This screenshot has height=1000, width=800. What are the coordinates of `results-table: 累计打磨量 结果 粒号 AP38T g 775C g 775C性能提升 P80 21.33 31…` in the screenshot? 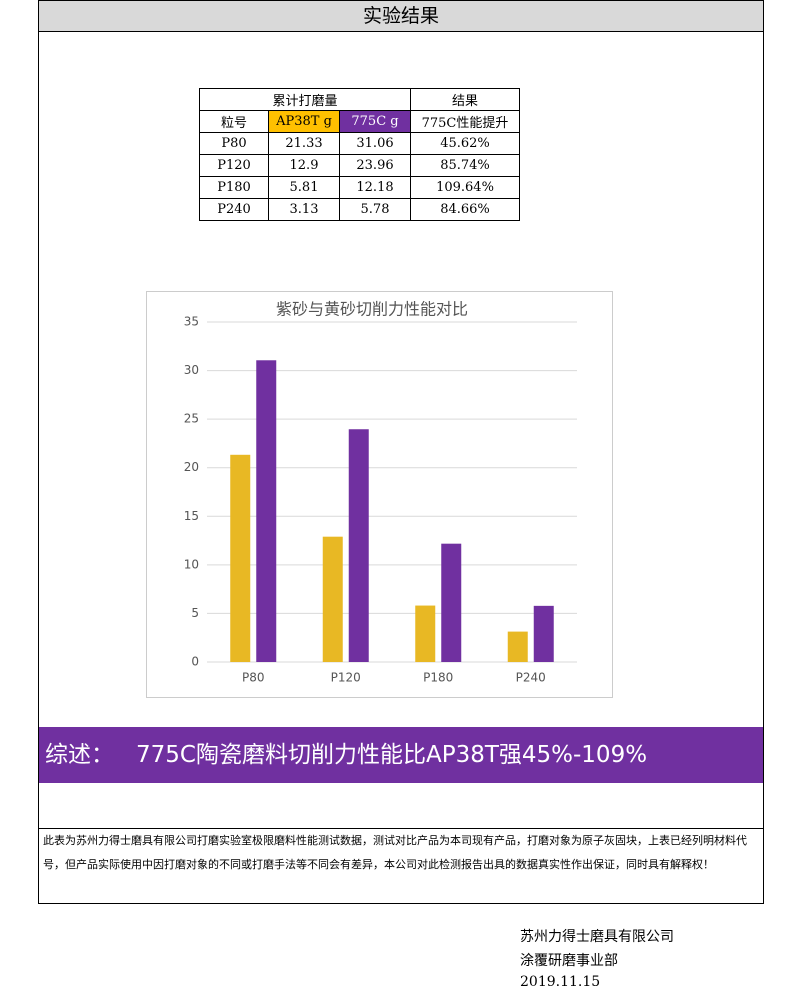 It's located at (359, 154).